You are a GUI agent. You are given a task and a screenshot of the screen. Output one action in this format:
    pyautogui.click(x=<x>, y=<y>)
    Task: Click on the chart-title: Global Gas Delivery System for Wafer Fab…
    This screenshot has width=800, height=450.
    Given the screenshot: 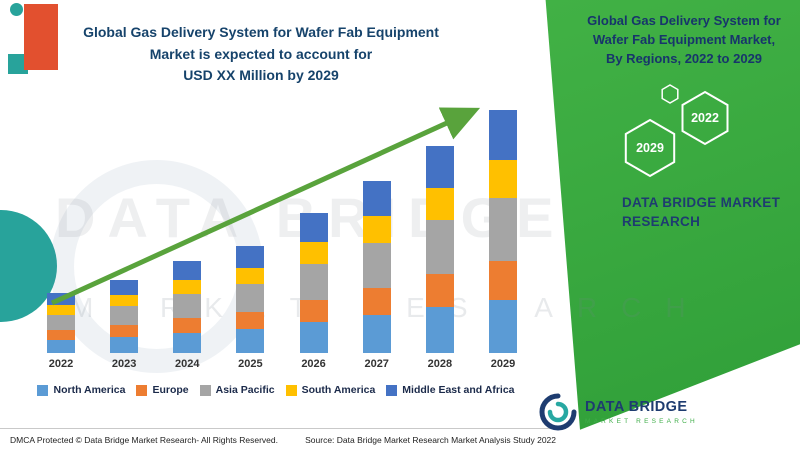 What is the action you would take?
    pyautogui.click(x=261, y=54)
    